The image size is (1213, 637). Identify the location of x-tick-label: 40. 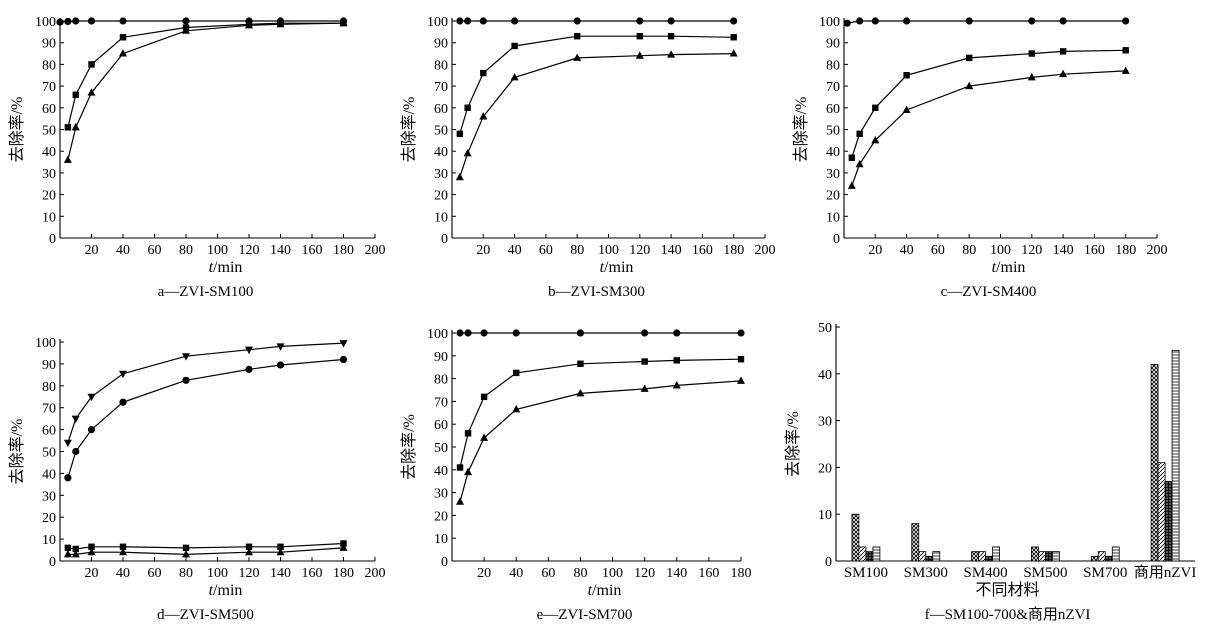
(516, 573).